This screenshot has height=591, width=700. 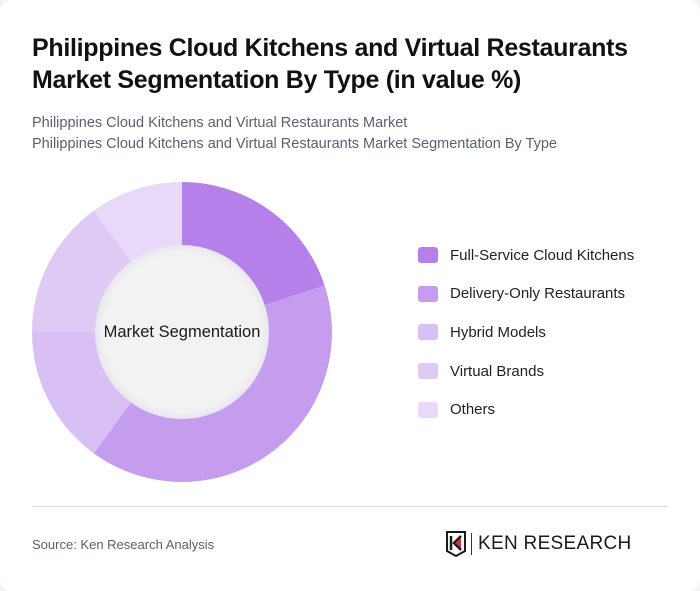 I want to click on legend-label: Others, so click(x=473, y=410).